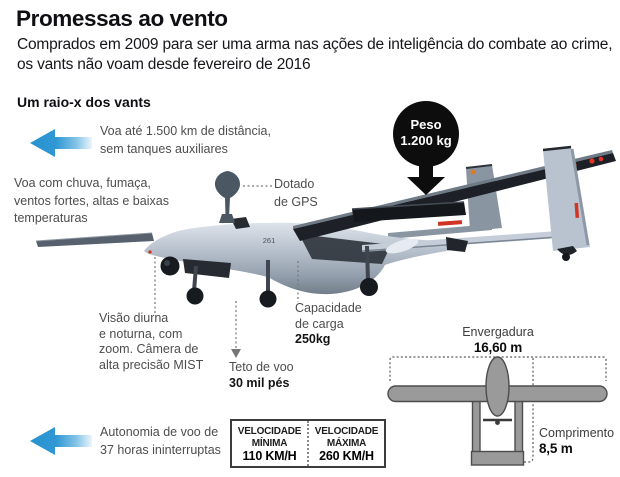 This screenshot has height=477, width=620. I want to click on weight-value: 1.200 kg, so click(426, 140).